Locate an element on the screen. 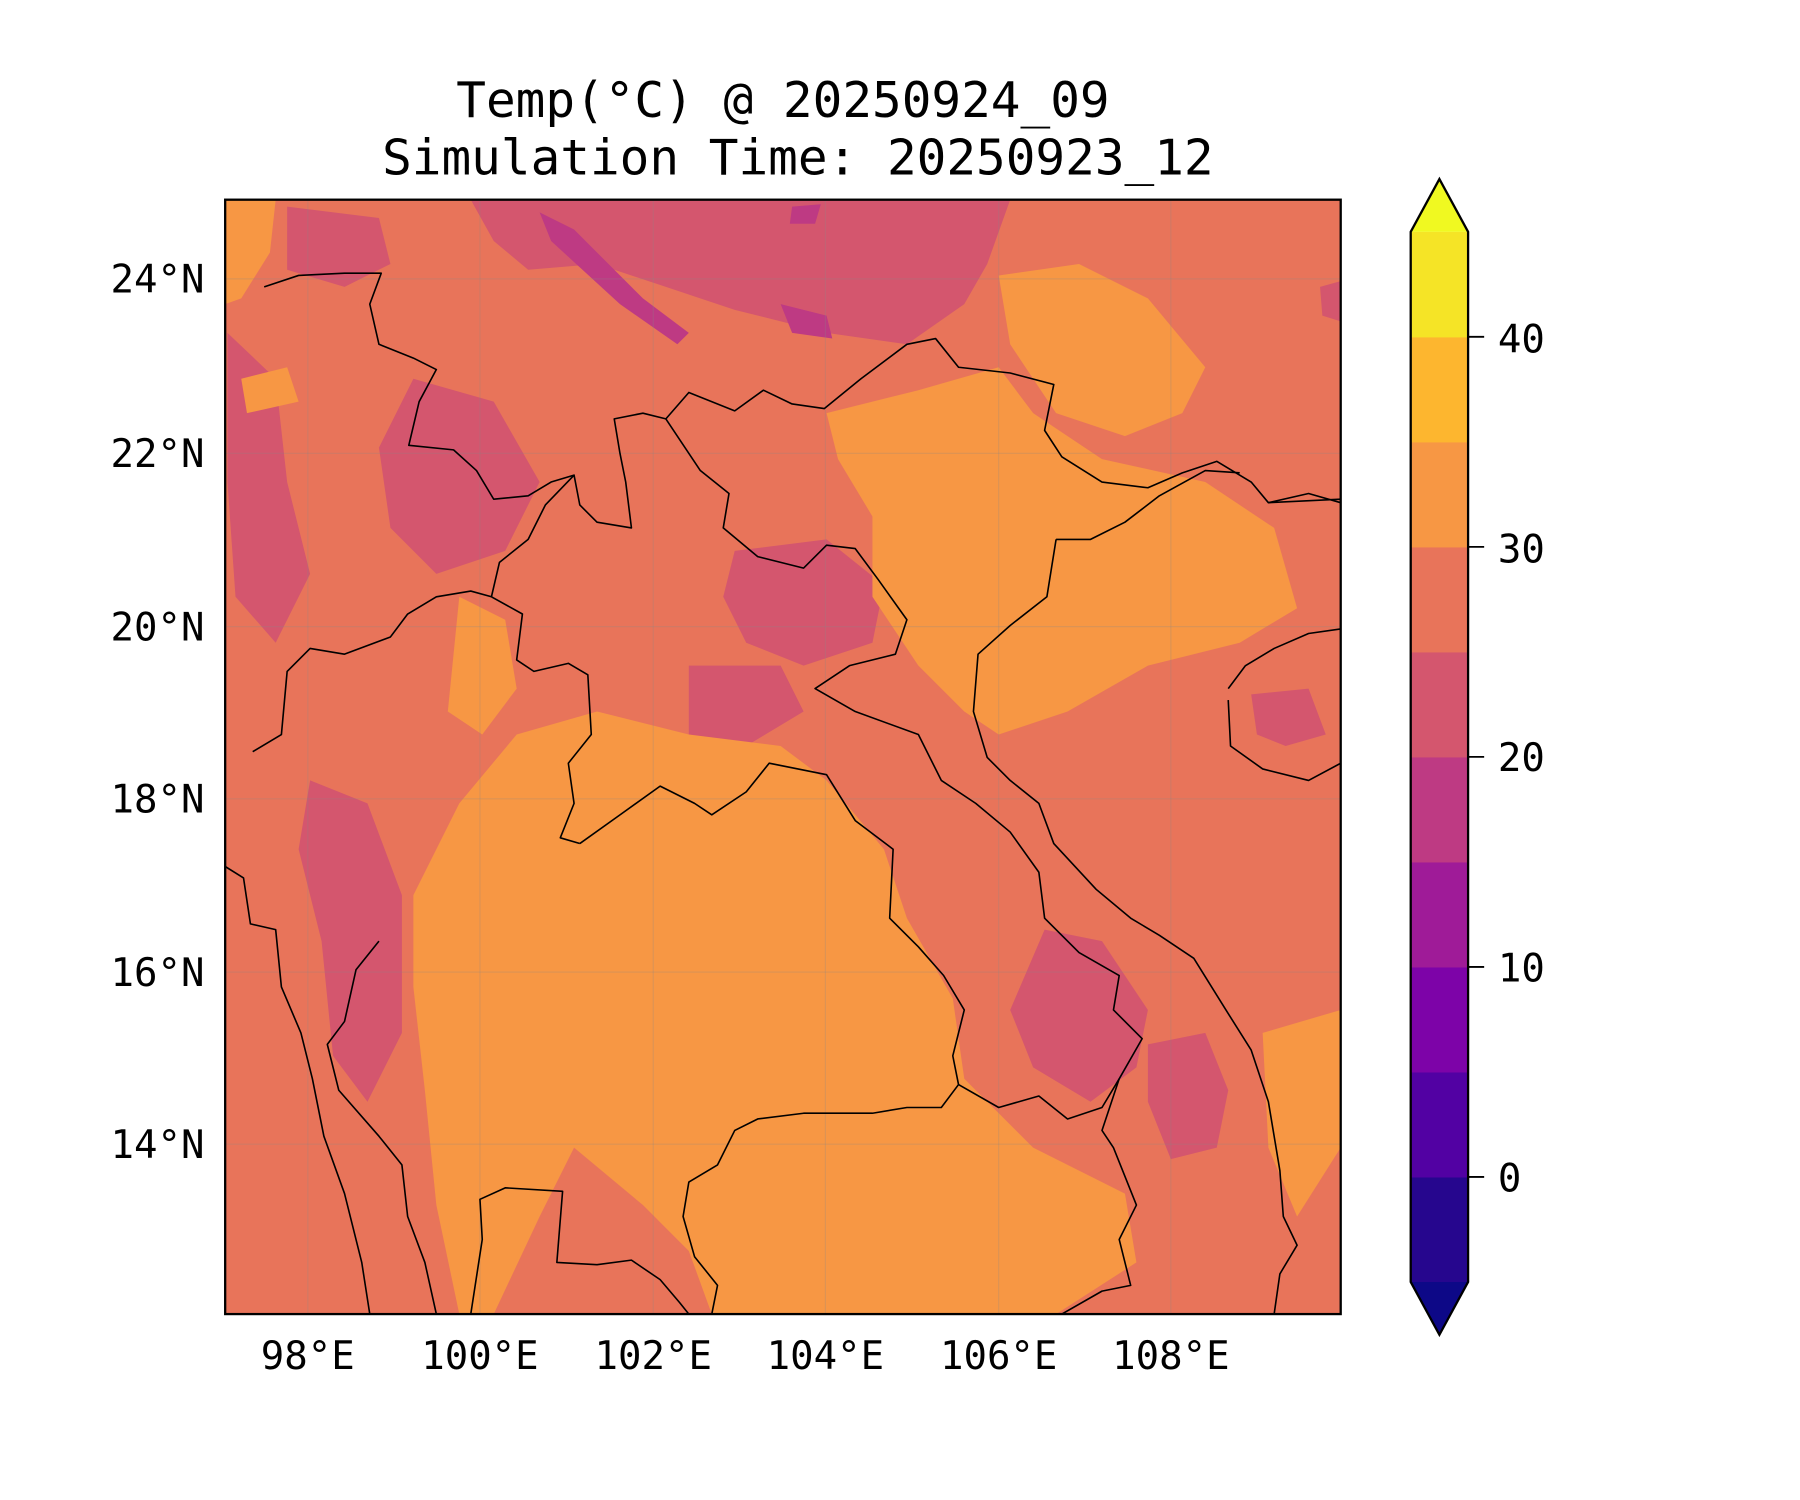 The height and width of the screenshot is (1500, 1800). region-red-river-streak is located at coordinates (614, 278).